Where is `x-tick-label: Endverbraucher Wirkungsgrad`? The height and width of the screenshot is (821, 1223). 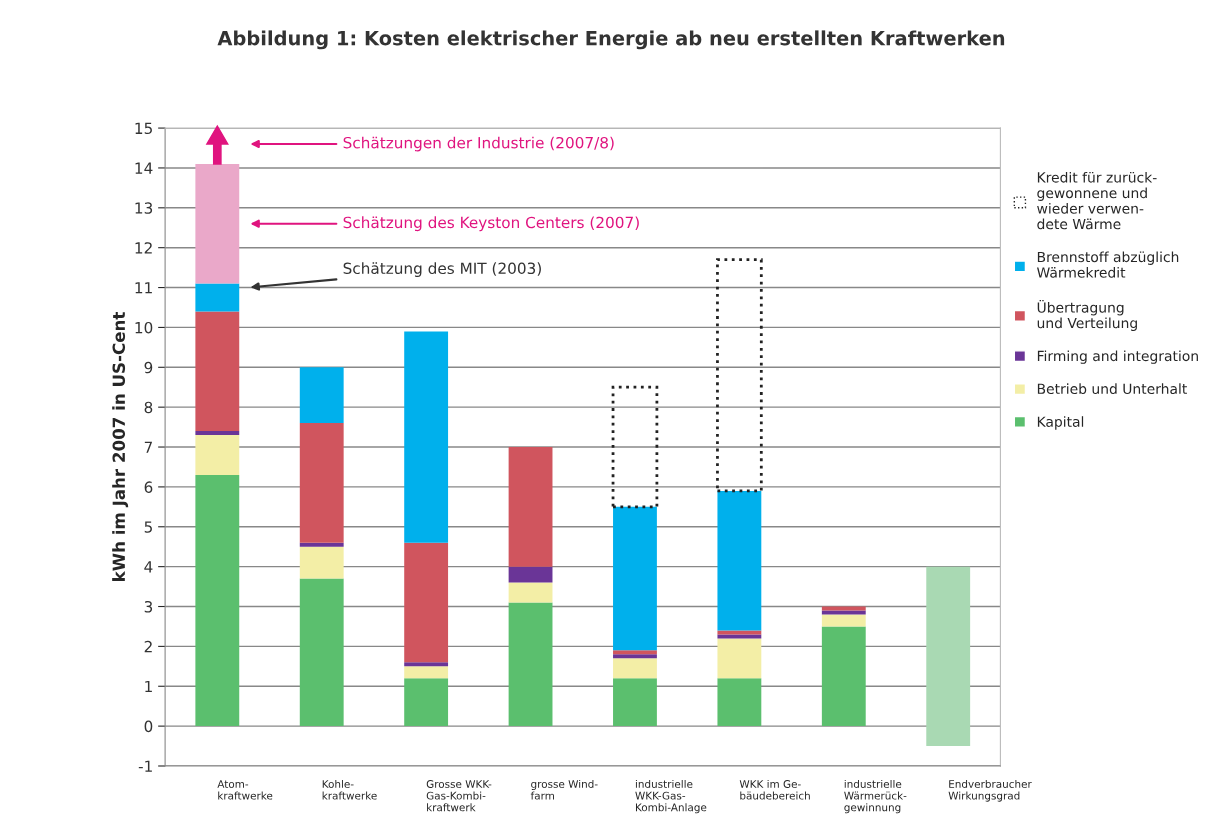 x-tick-label: Endverbraucher Wirkungsgrad is located at coordinates (990, 790).